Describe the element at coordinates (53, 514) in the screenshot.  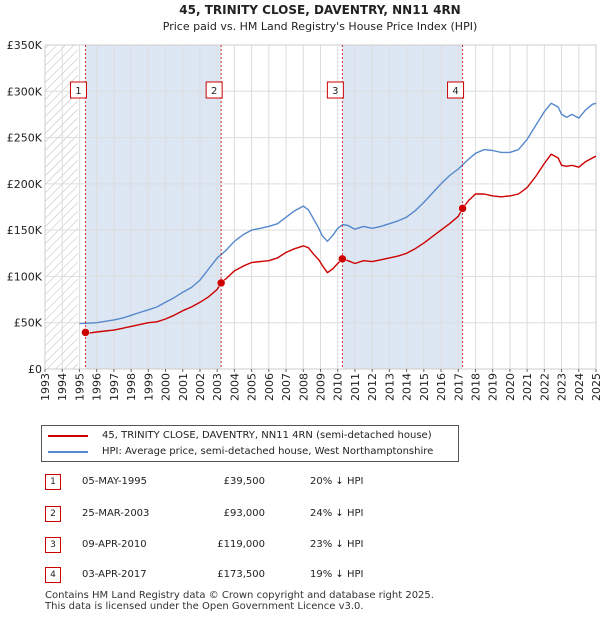
I see `sale-number-badge: 2` at that location.